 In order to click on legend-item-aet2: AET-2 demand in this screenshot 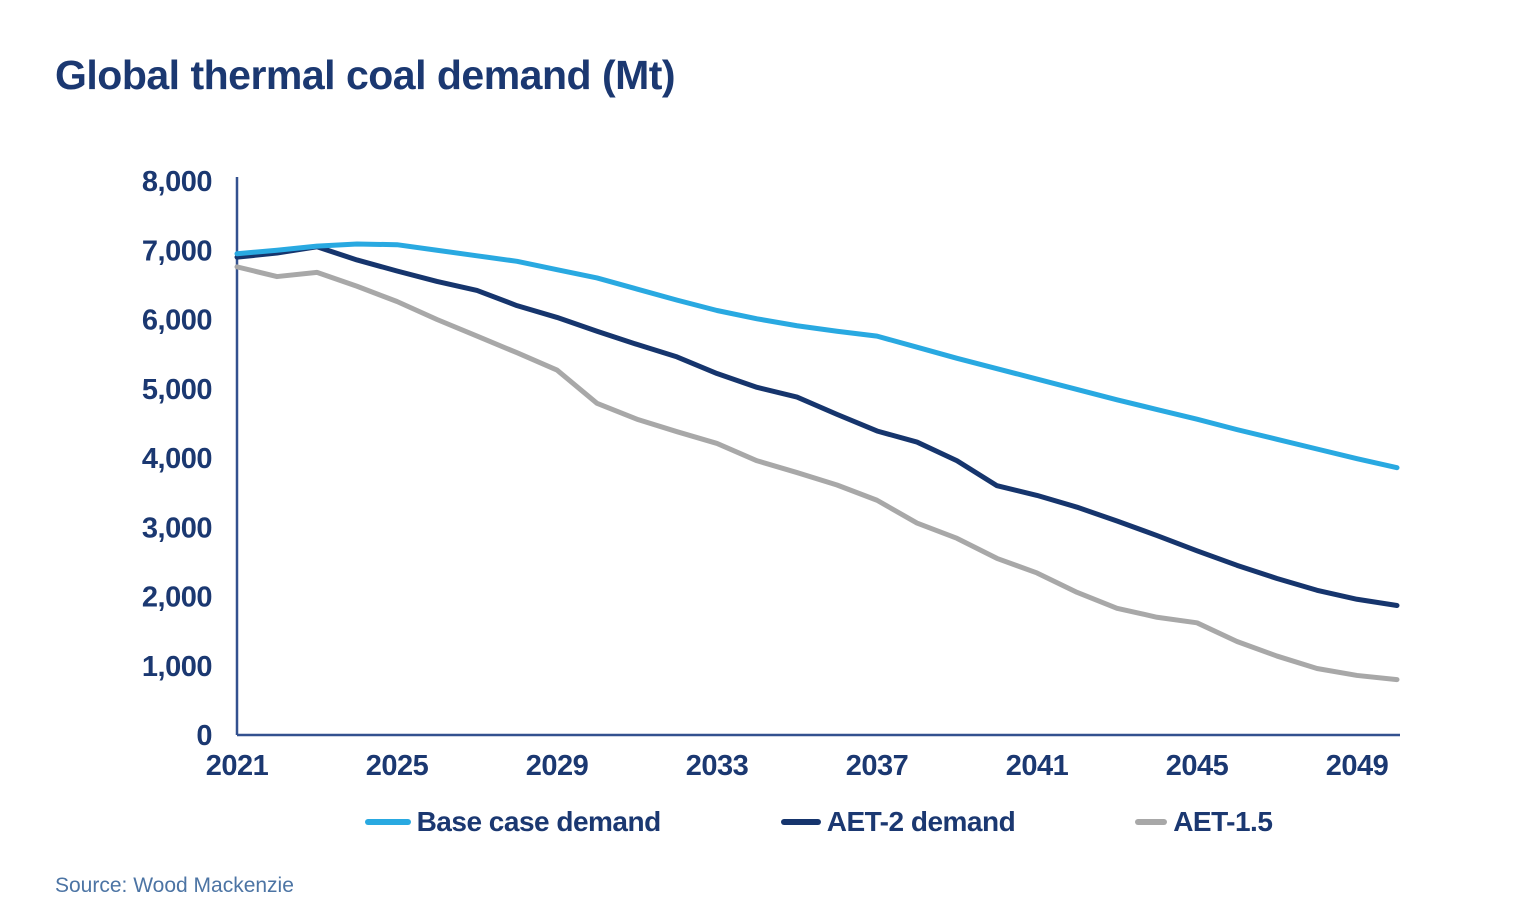, I will do `click(898, 822)`.